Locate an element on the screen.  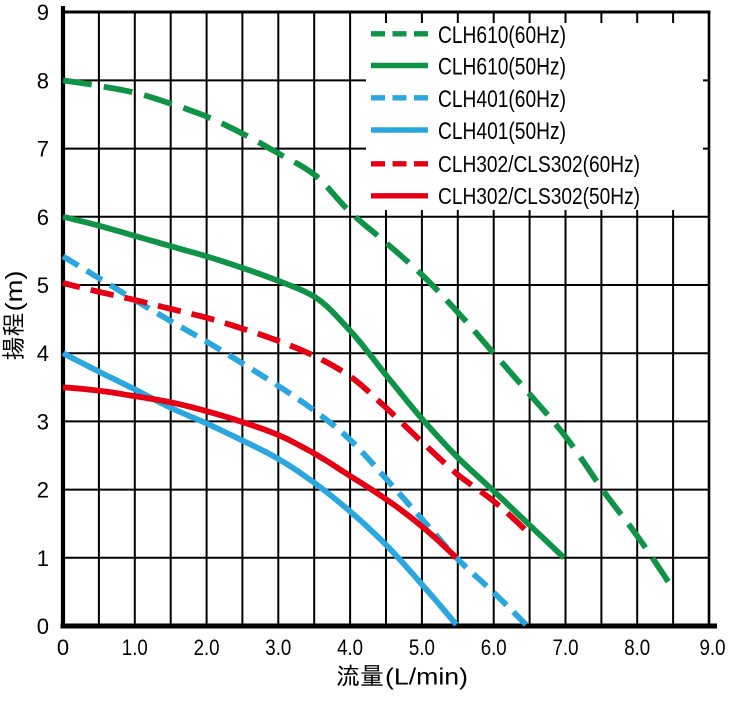
svg-text: 2.0 is located at coordinates (207, 647).